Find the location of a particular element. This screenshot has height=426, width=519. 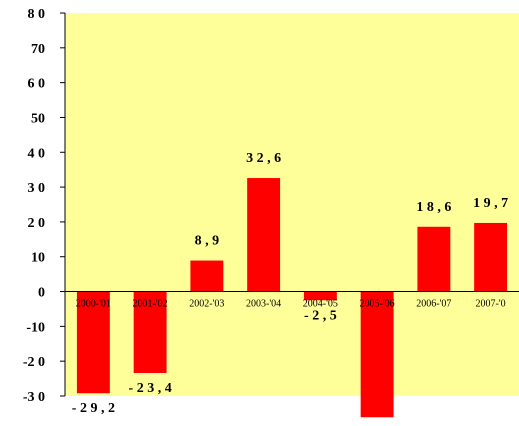

data-label: 8 , 9 is located at coordinates (207, 241).